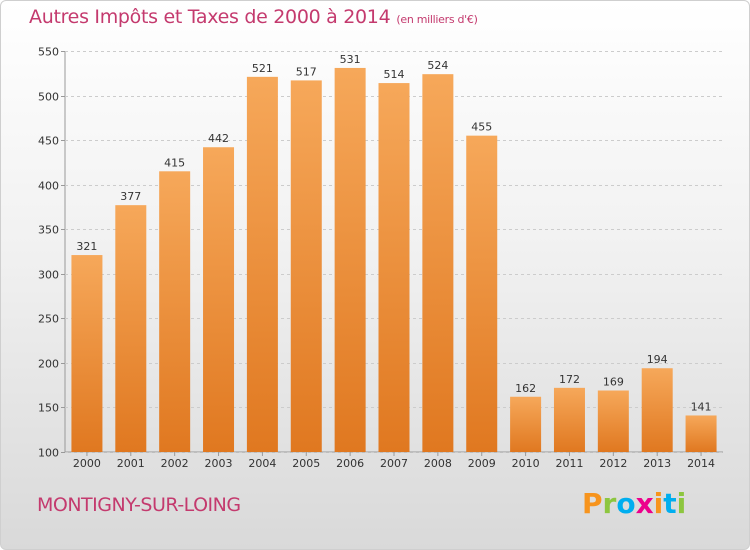 The height and width of the screenshot is (550, 750). What do you see at coordinates (48, 52) in the screenshot?
I see `y-tick-label: 550` at bounding box center [48, 52].